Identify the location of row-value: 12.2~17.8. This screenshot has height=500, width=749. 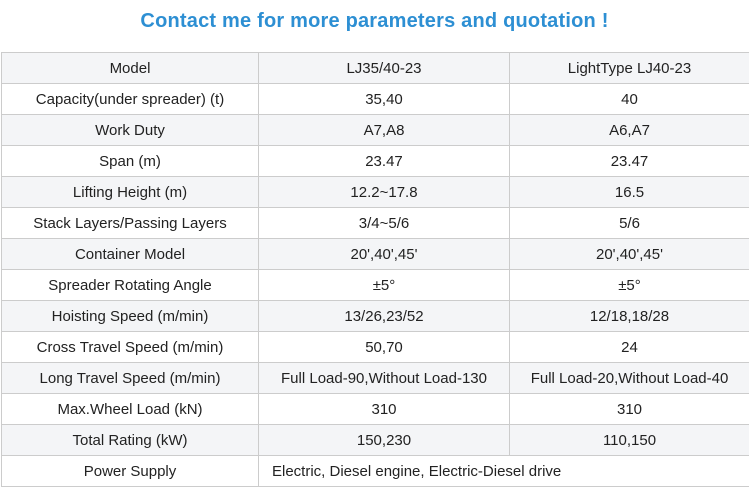
(384, 192).